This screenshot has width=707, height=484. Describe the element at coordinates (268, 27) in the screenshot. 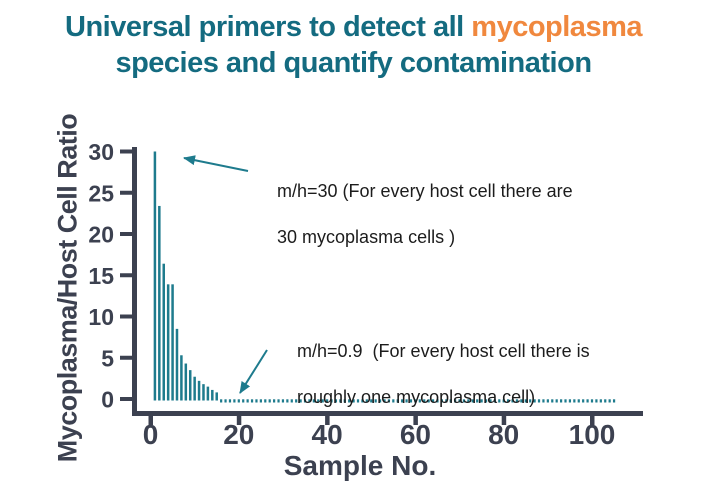

I see `title-part1: Universal primers to detect all` at that location.